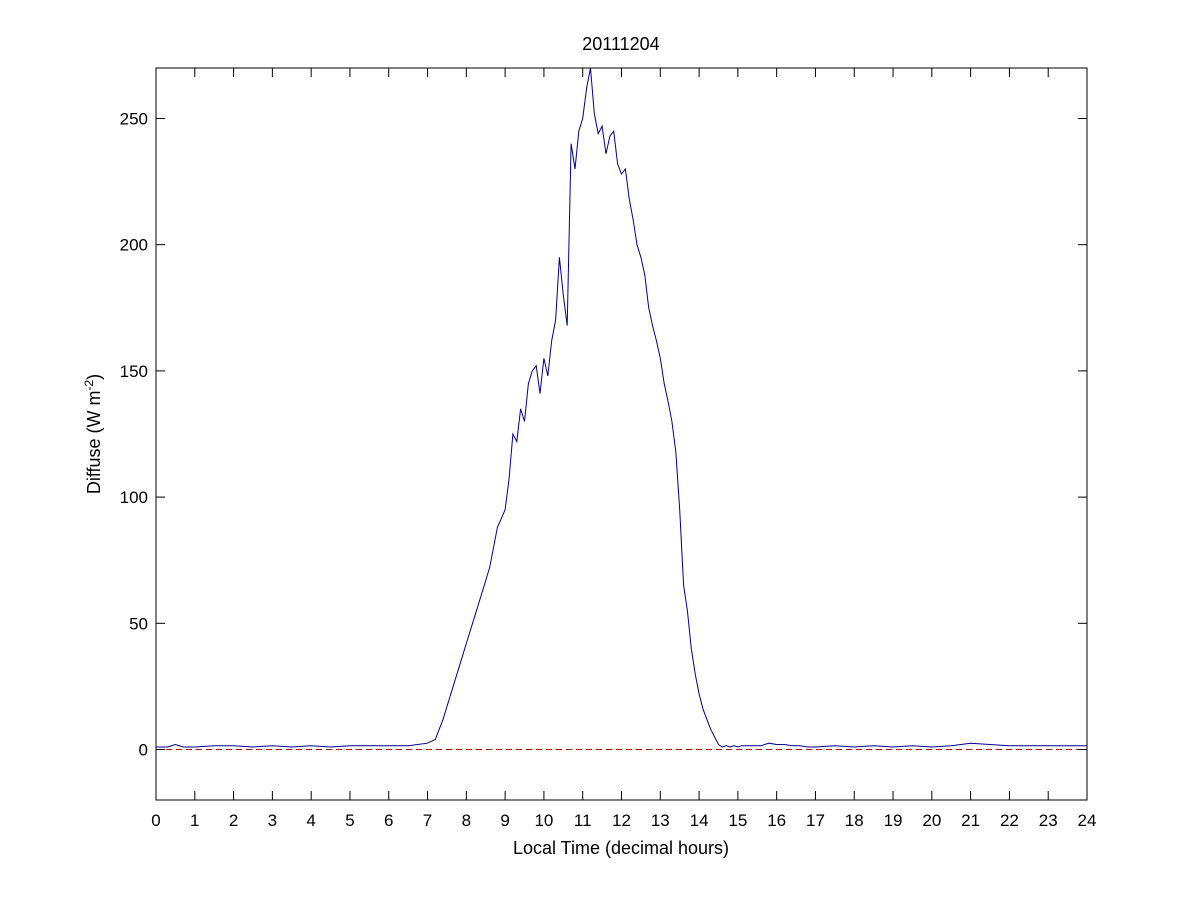 This screenshot has height=900, width=1201. I want to click on y-tick-label: 50, so click(138, 623).